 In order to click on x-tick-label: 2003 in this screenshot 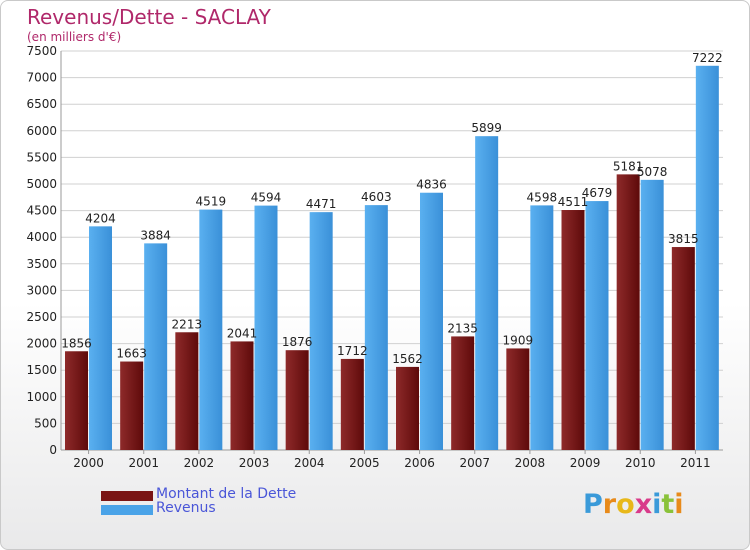, I will do `click(254, 463)`.